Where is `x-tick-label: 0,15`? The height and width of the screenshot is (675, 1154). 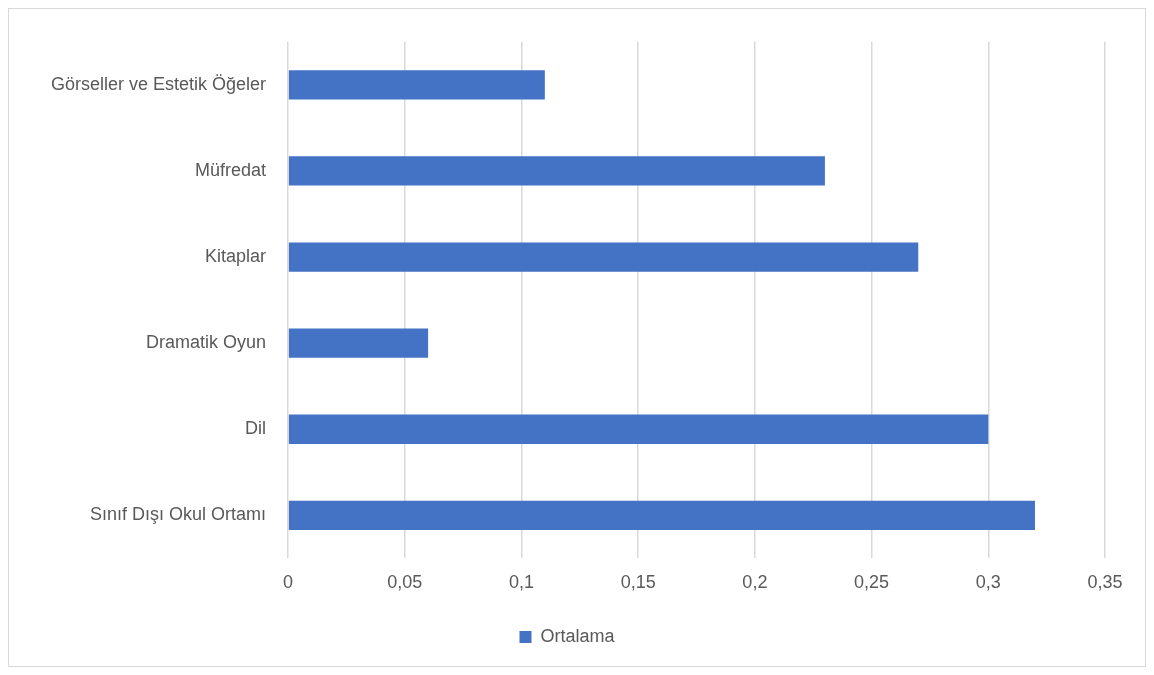
x-tick-label: 0,15 is located at coordinates (638, 582).